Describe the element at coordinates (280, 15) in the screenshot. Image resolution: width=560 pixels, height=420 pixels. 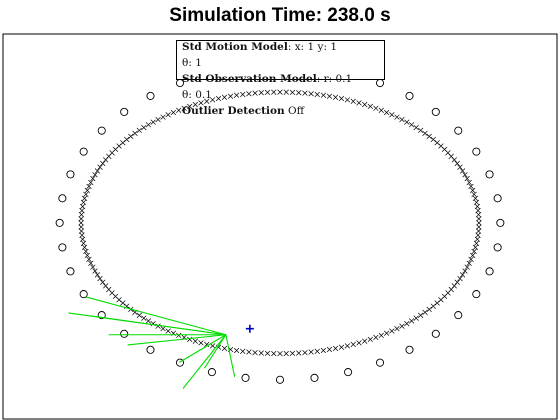
I see `figure-title: Simulation Time: 238.0 s` at that location.